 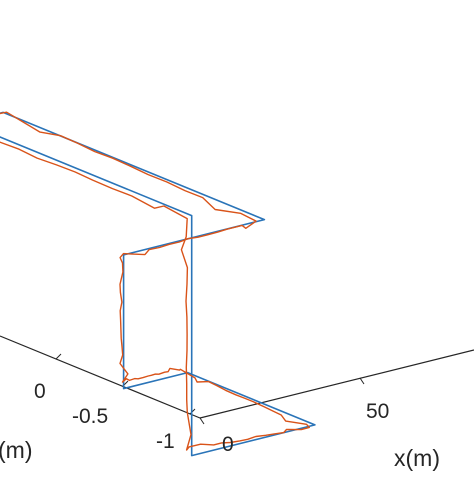 What do you see at coordinates (58, 356) in the screenshot?
I see `y-tick-mark` at bounding box center [58, 356].